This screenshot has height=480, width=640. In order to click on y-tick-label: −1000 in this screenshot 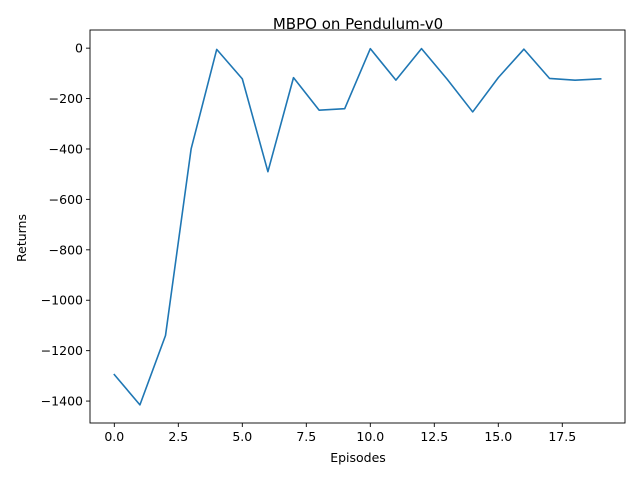, I will do `click(62, 300)`.